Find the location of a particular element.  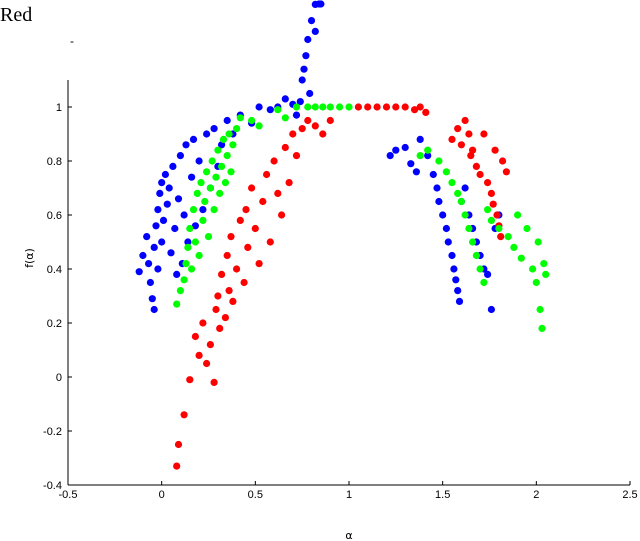

y-axis-label: f(α) is located at coordinates (29, 258).